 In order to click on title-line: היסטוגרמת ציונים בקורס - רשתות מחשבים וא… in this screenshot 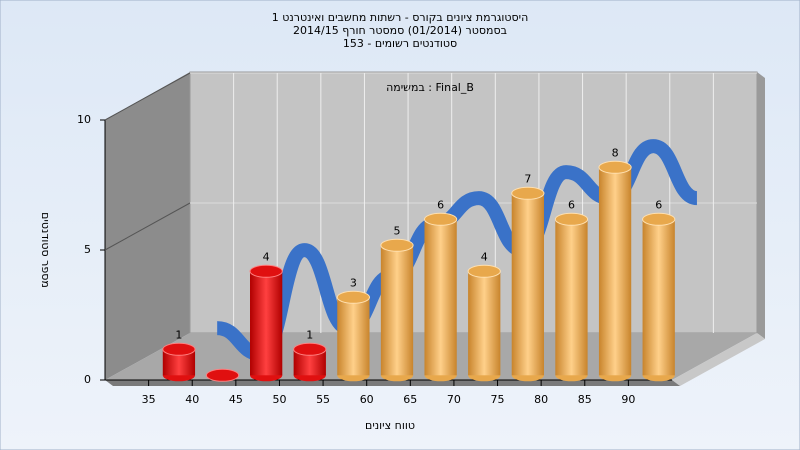, I will do `click(400, 17)`.